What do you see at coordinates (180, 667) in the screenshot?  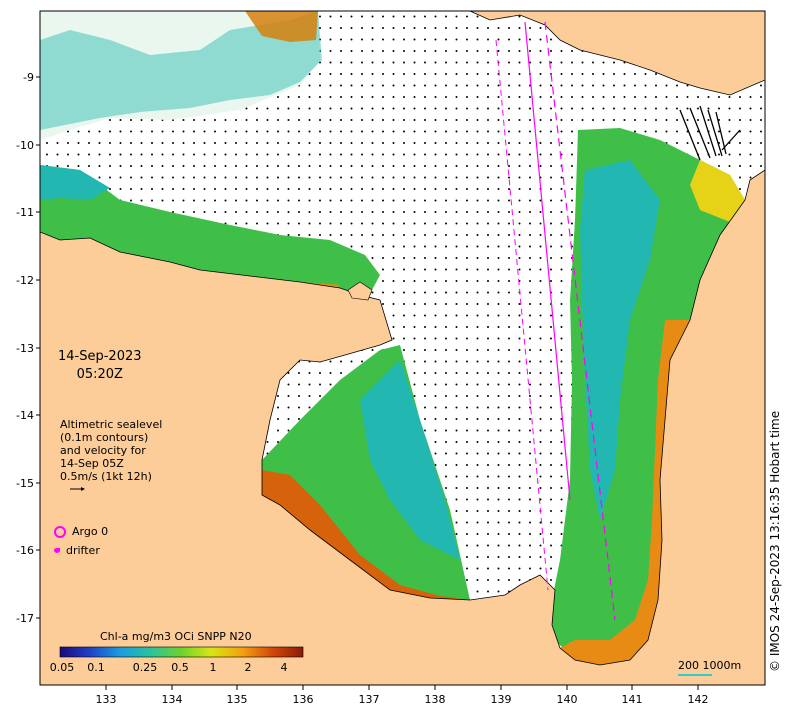 I see `colorbar-tick-label: 0.5` at bounding box center [180, 667].